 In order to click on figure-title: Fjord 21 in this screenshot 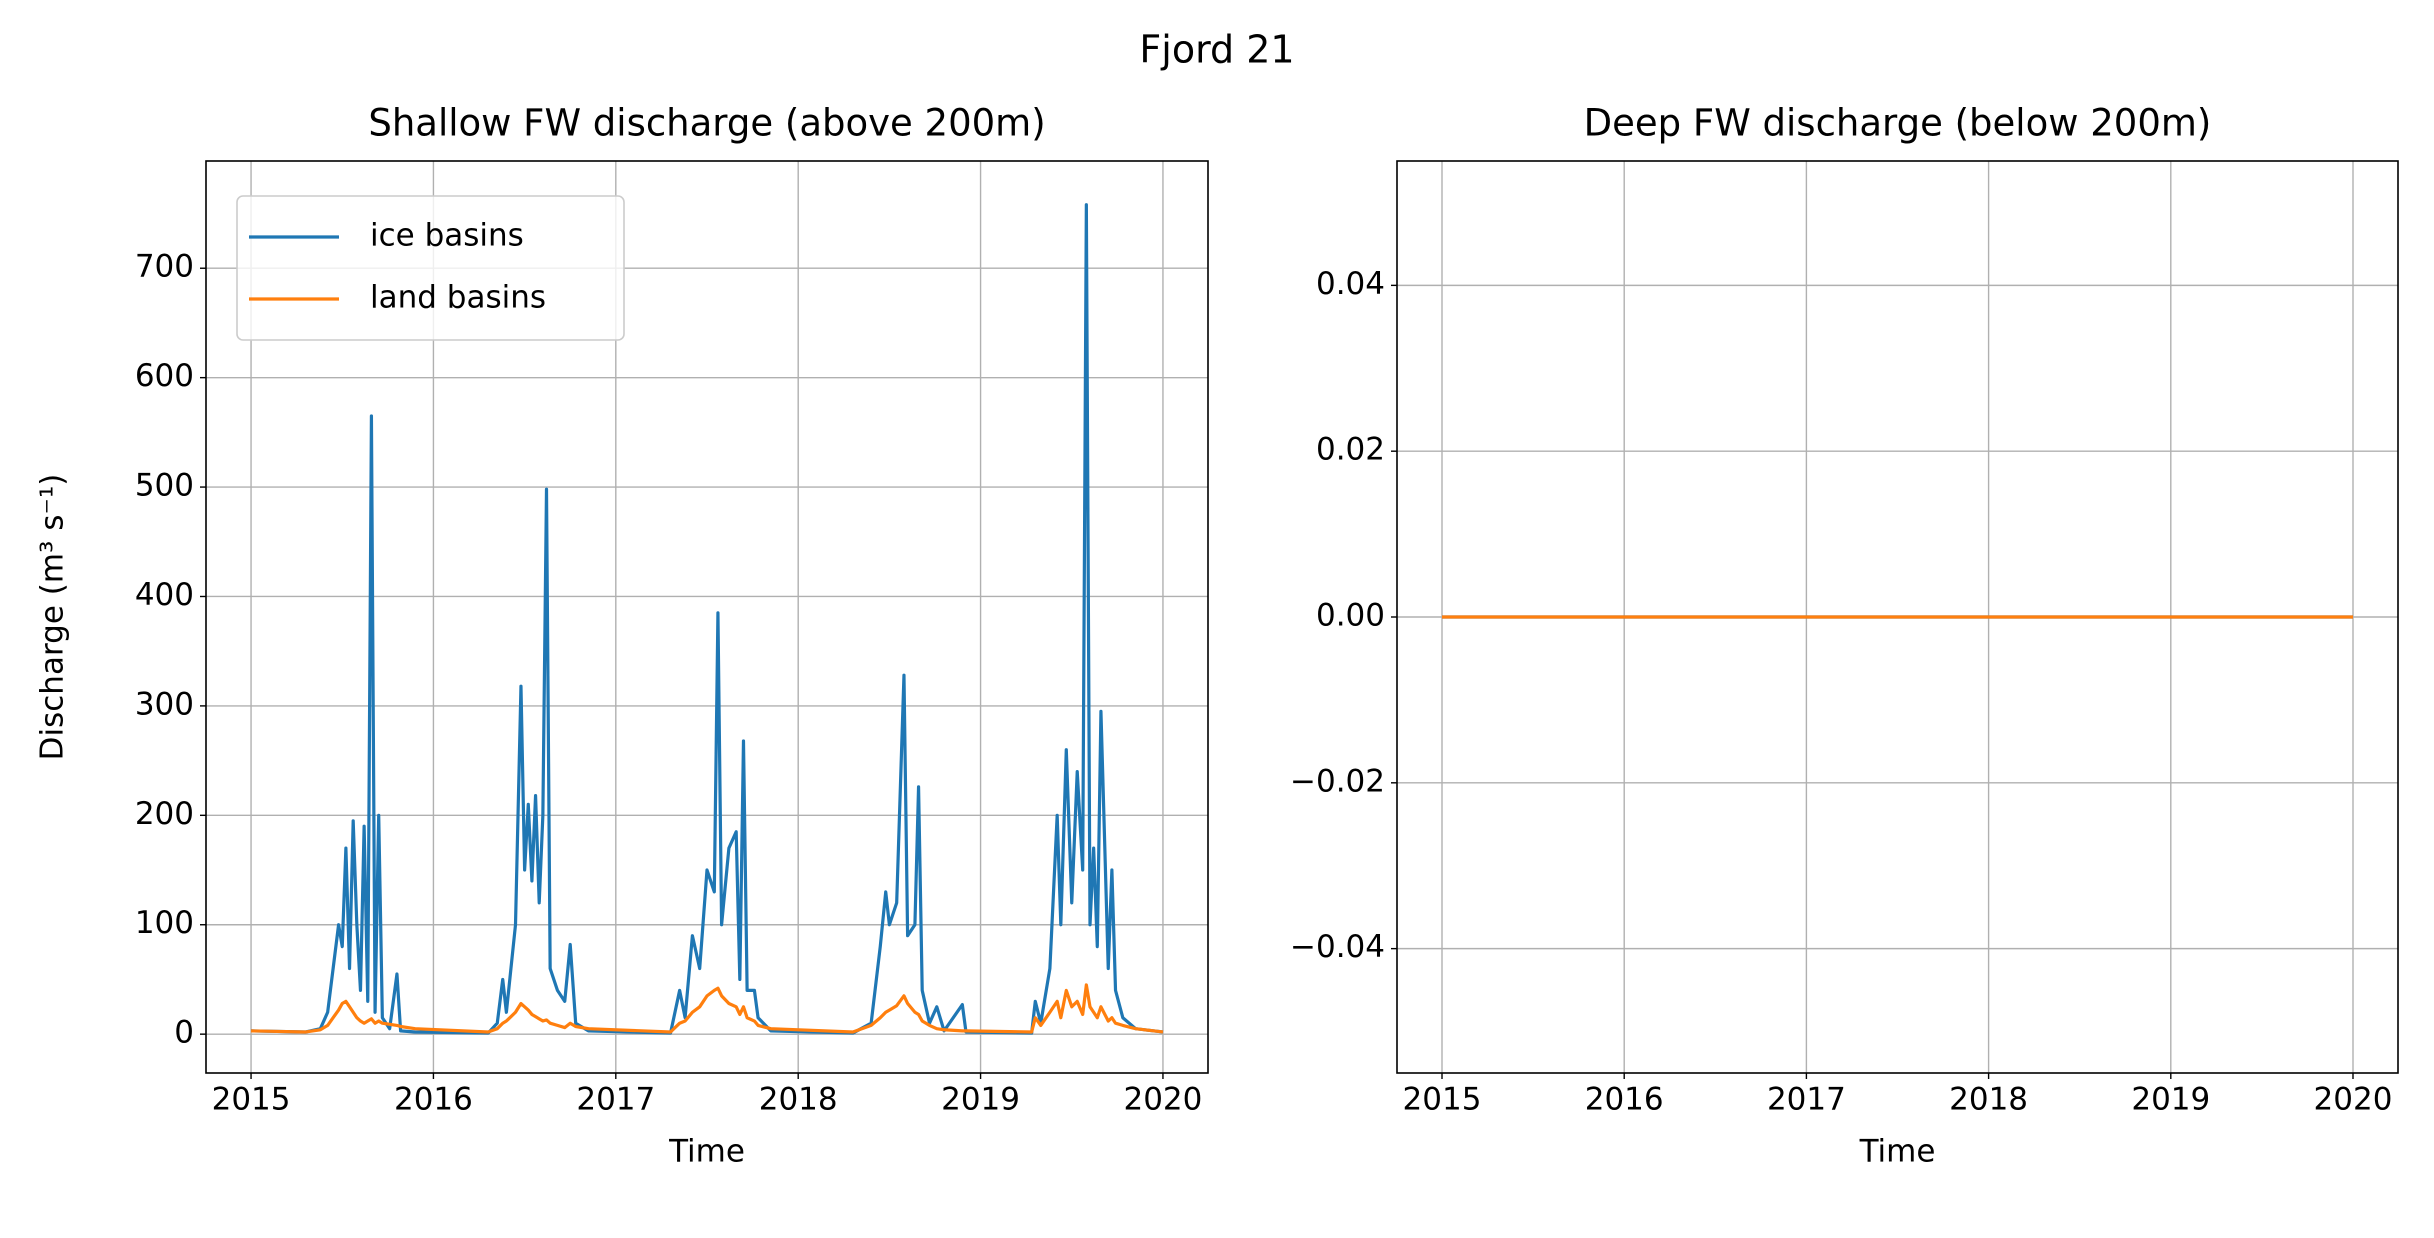, I will do `click(1216, 50)`.